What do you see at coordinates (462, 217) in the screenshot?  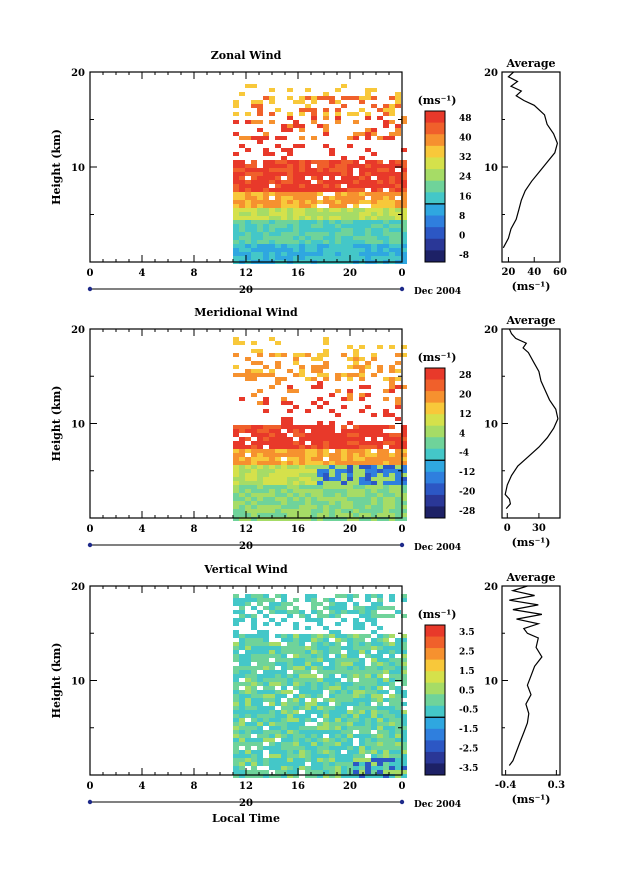 I see `colorbar-label: 8` at bounding box center [462, 217].